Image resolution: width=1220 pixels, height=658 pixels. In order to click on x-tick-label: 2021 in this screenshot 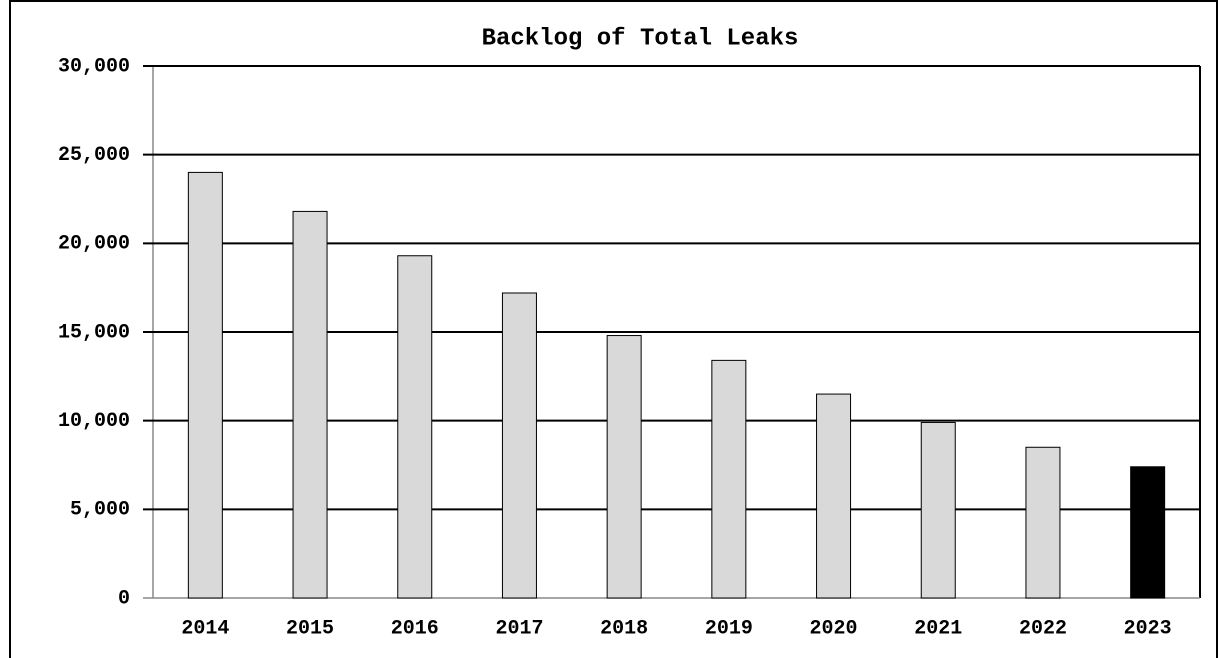, I will do `click(938, 628)`.